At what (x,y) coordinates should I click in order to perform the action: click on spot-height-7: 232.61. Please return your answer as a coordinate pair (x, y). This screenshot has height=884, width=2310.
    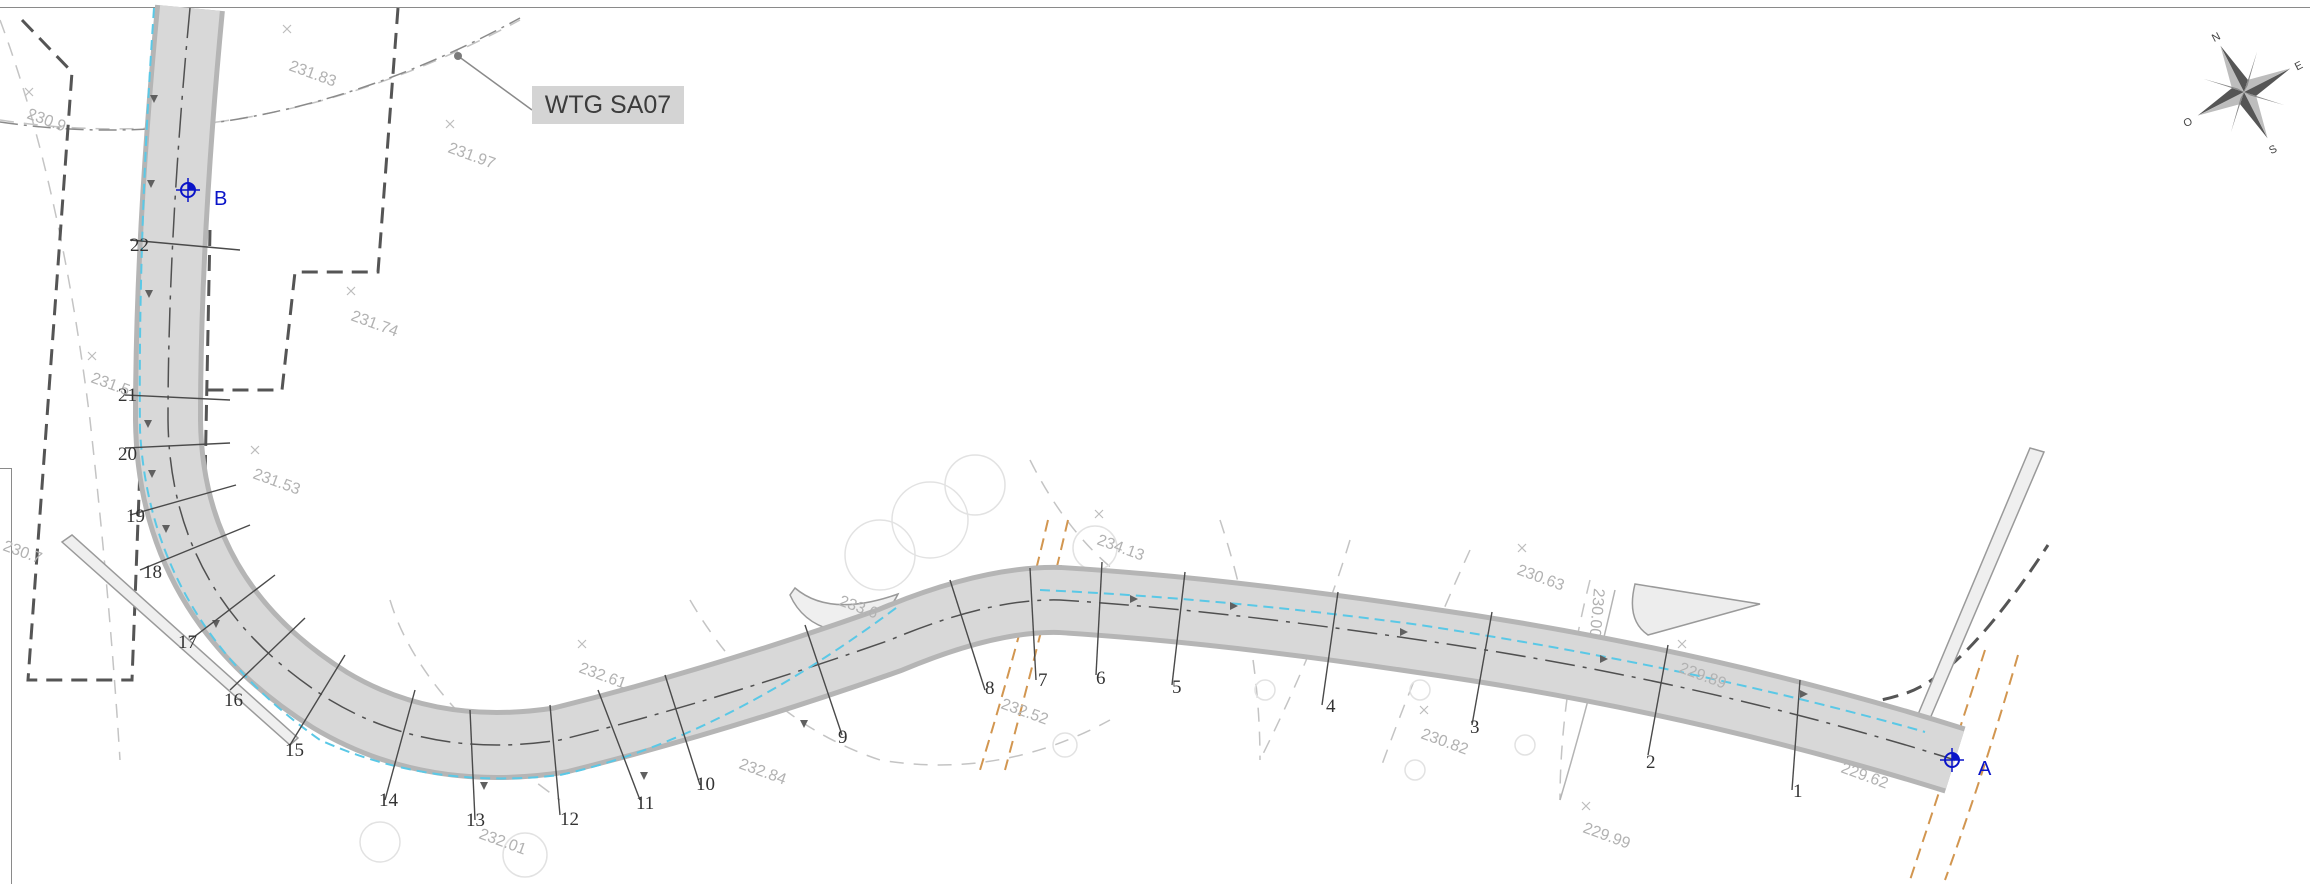
    Looking at the image, I should click on (603, 676).